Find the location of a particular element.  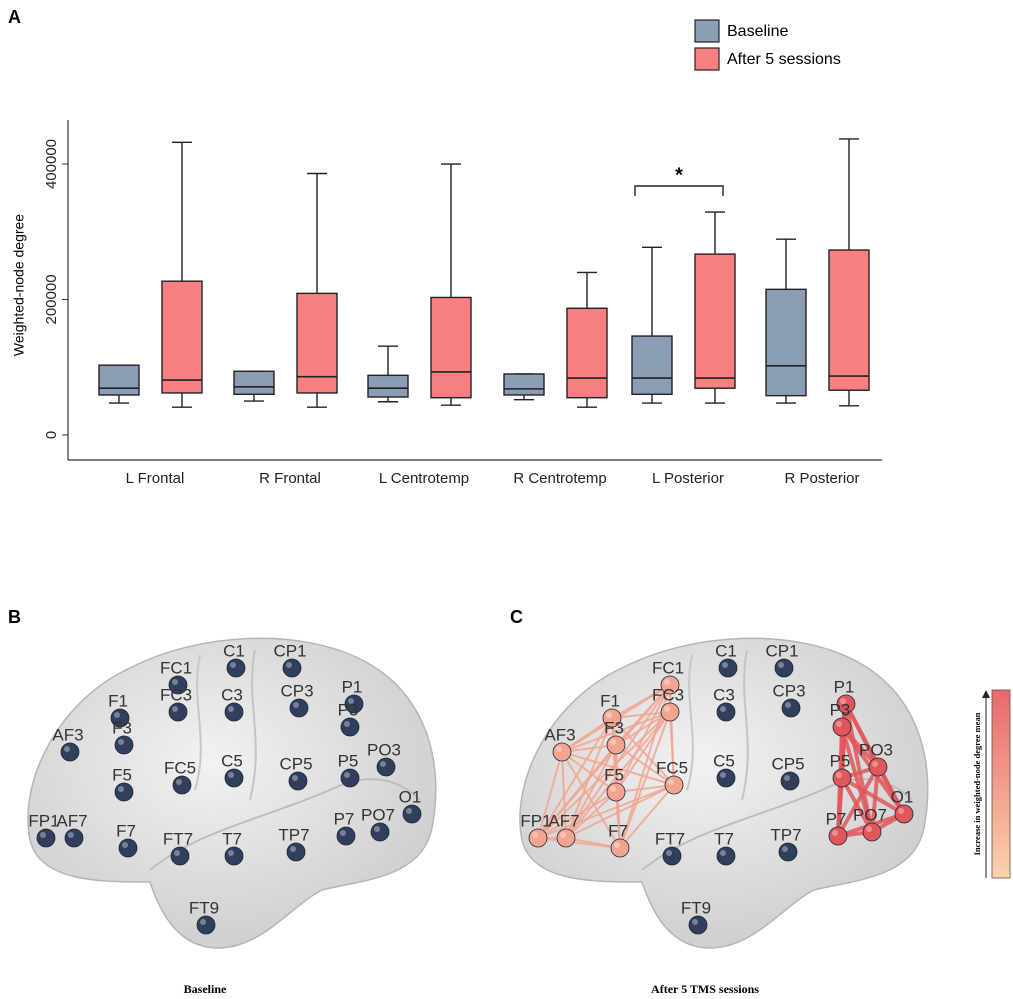

electrode-label: T7 is located at coordinates (724, 838).